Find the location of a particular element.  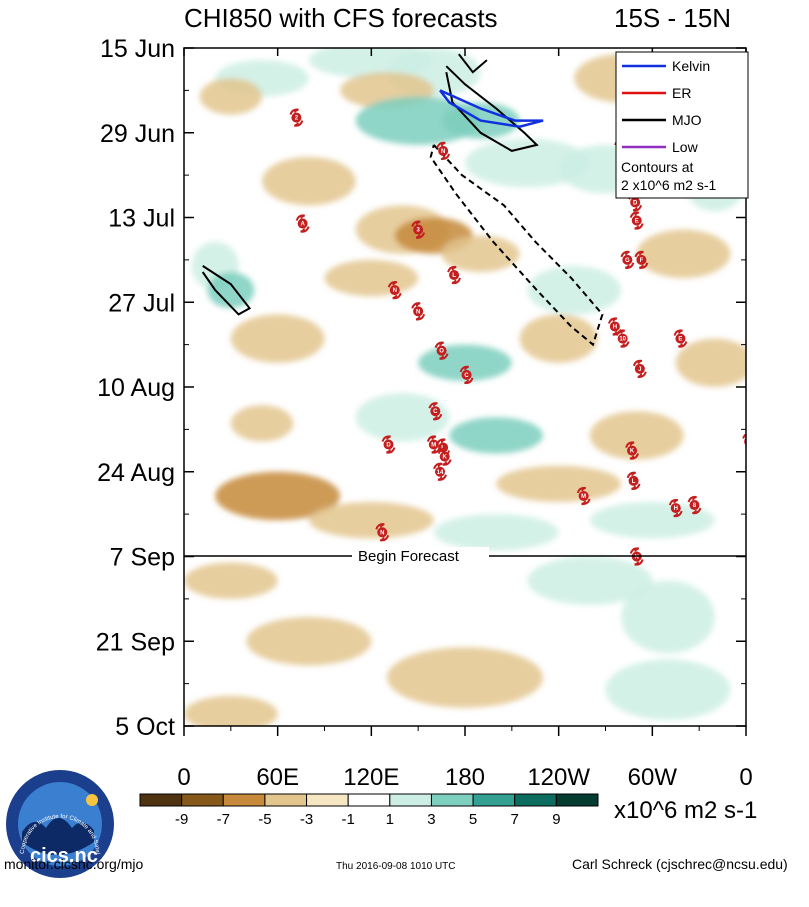

storm-id: 14 is located at coordinates (440, 473).